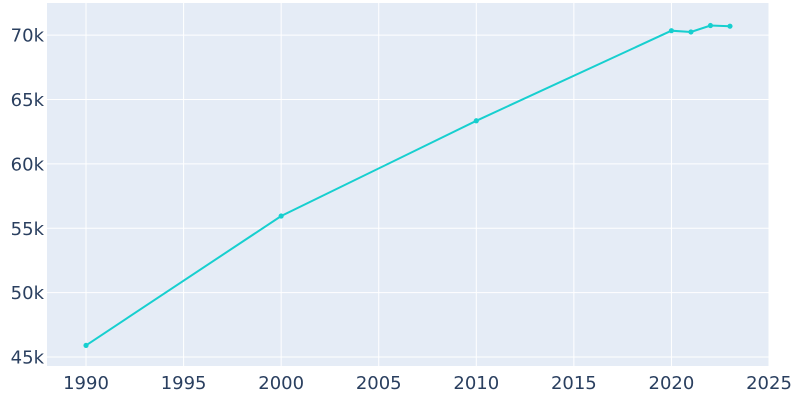  Describe the element at coordinates (184, 383) in the screenshot. I see `x-tick-label: 1995` at that location.